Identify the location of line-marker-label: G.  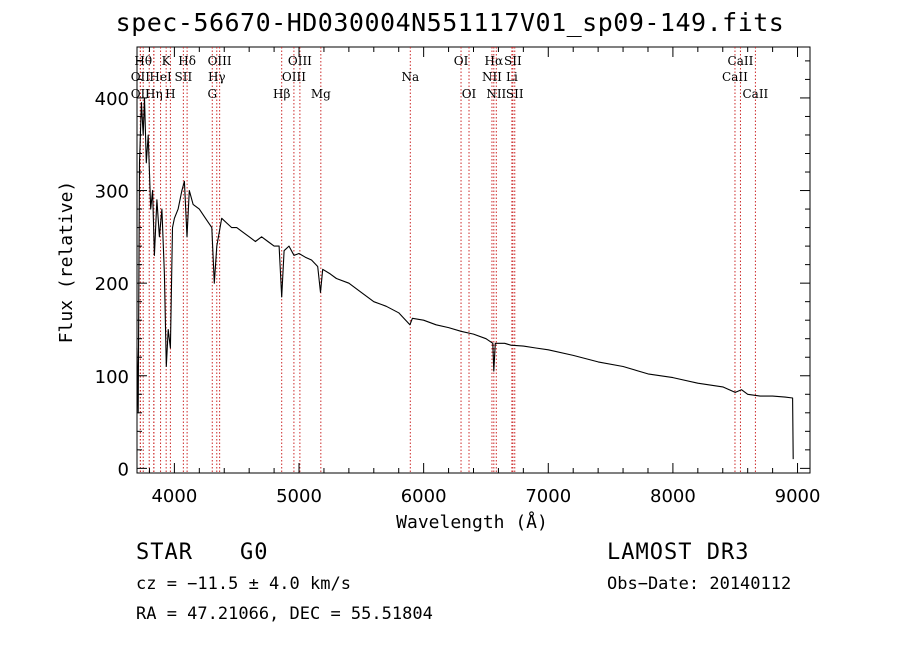
(212, 94).